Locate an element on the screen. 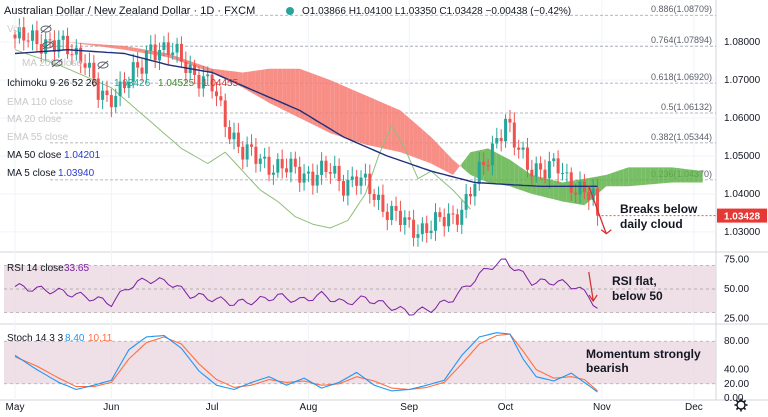 This screenshot has height=417, width=768. legend-ichimoku-value-b: 1.04525 is located at coordinates (176, 83).